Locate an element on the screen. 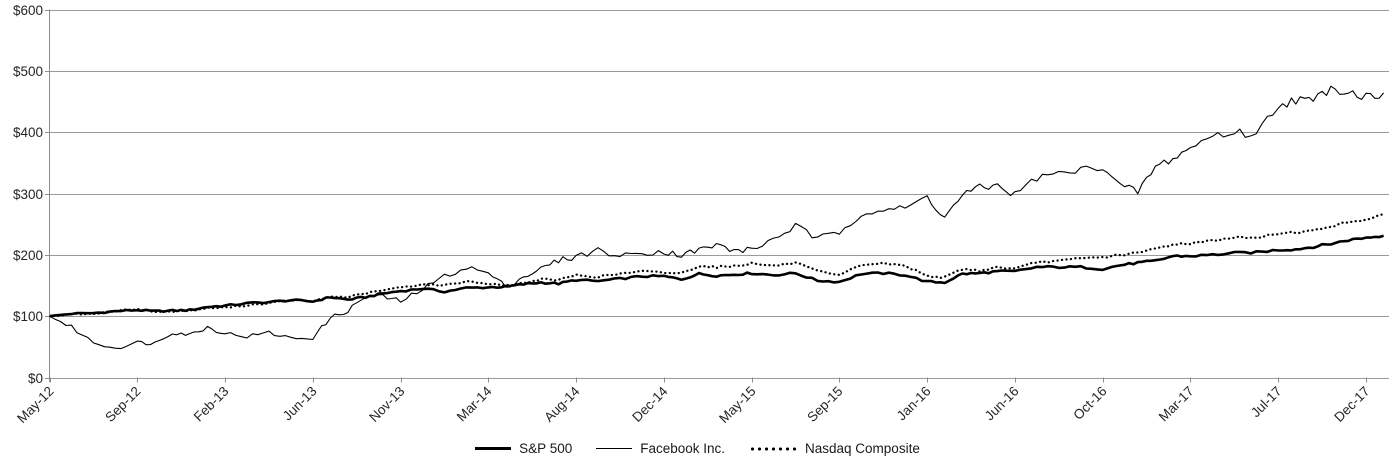 The height and width of the screenshot is (469, 1395). x-tick-label: Dec-17 is located at coordinates (1351, 404).